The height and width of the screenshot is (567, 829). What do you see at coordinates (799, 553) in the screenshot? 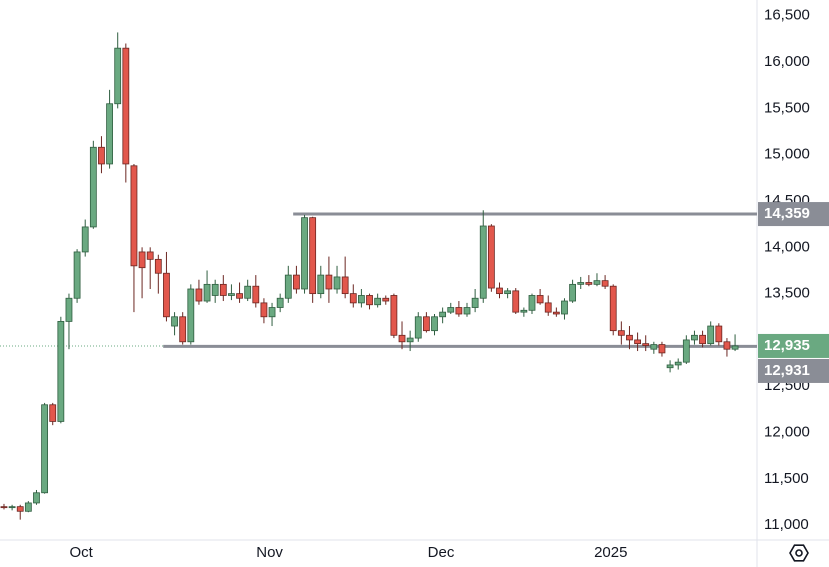
I see `settings-button` at bounding box center [799, 553].